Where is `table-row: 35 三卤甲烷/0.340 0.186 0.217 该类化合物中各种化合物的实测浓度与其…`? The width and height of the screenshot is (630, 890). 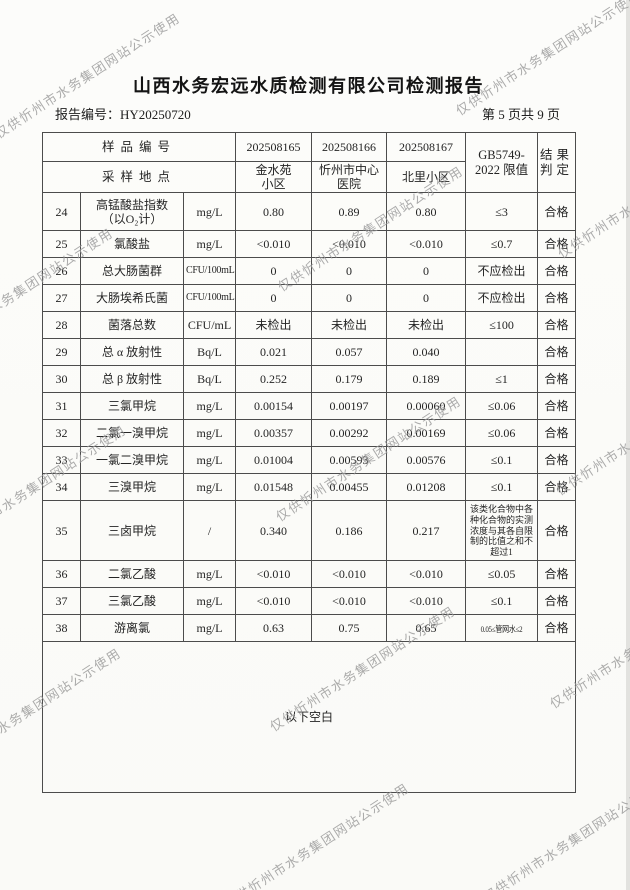 table-row: 35 三卤甲烷/0.340 0.186 0.217 该类化合物中各种化合物的实测浓度与其… is located at coordinates (309, 531).